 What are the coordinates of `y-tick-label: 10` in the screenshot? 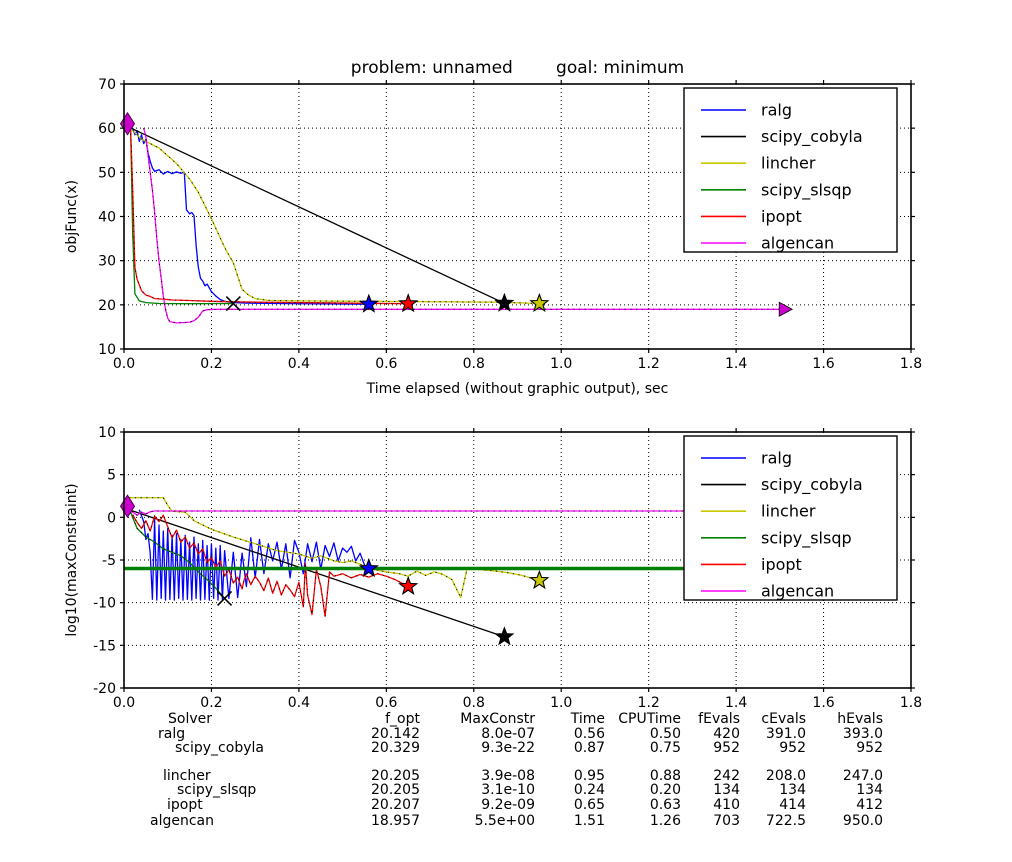 It's located at (107, 433).